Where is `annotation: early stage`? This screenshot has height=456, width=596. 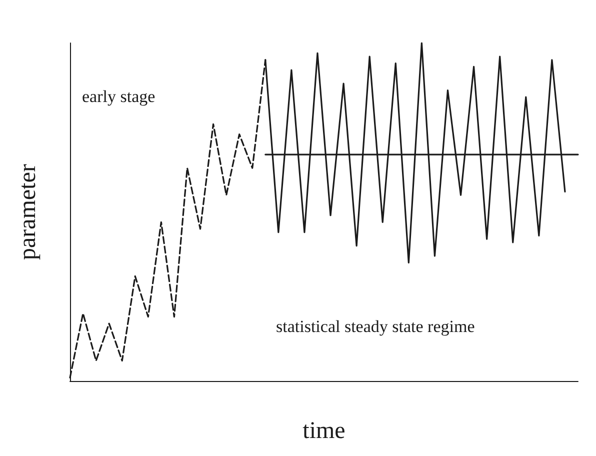
annotation: early stage is located at coordinates (119, 96).